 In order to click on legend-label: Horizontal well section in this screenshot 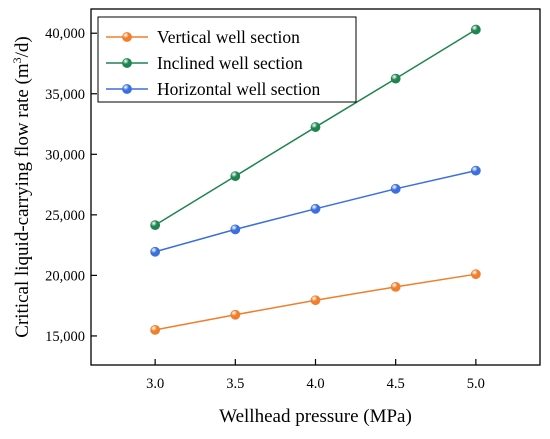, I will do `click(239, 89)`.